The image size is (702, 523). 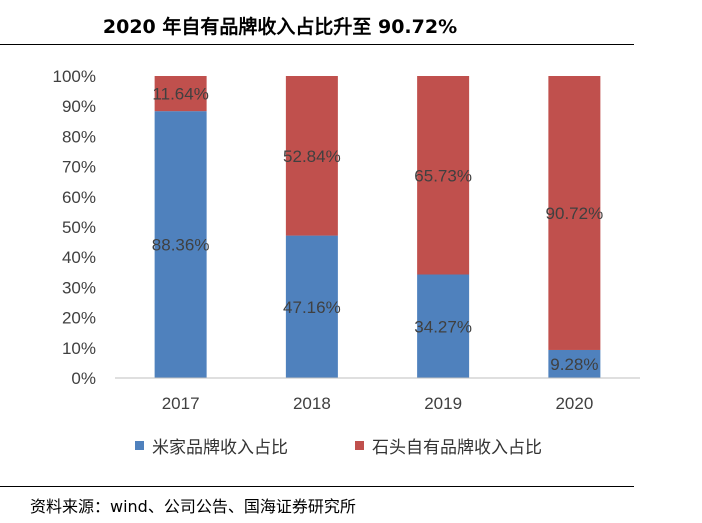 I want to click on y-tick-label: 100%, so click(x=74, y=76).